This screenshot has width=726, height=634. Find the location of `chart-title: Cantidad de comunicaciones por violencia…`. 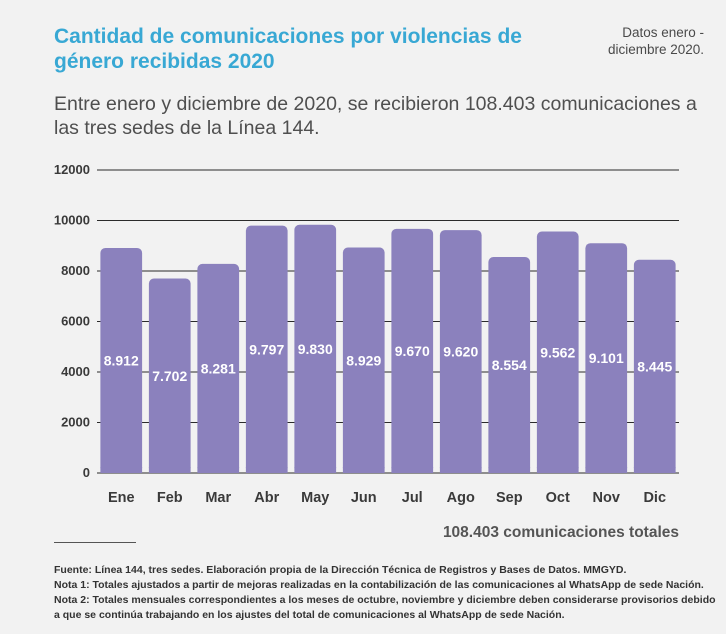

chart-title: Cantidad de comunicaciones por violencia… is located at coordinates (288, 49).